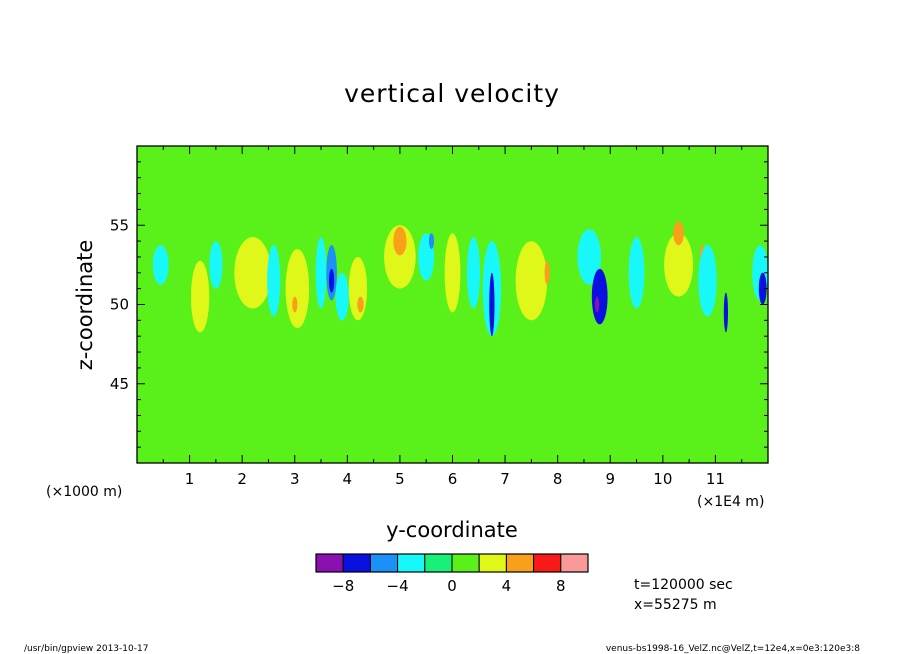 The height and width of the screenshot is (654, 904). What do you see at coordinates (715, 479) in the screenshot?
I see `x-tick-label-10: 11` at bounding box center [715, 479].